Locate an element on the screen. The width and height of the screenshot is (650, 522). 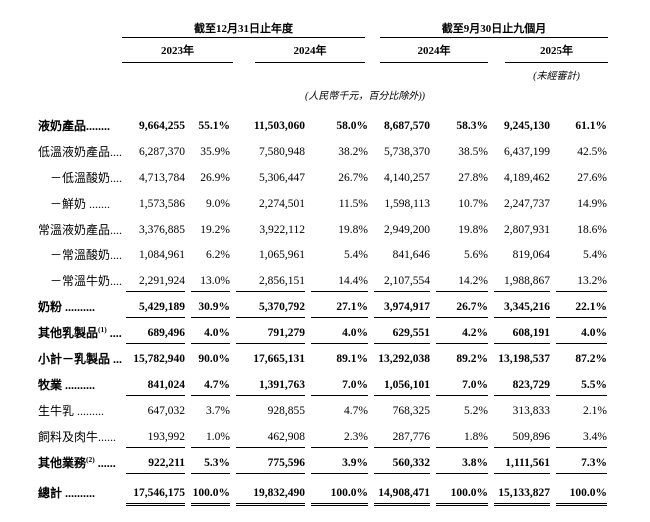
cell-percentage: 35.9% is located at coordinates (215, 151).